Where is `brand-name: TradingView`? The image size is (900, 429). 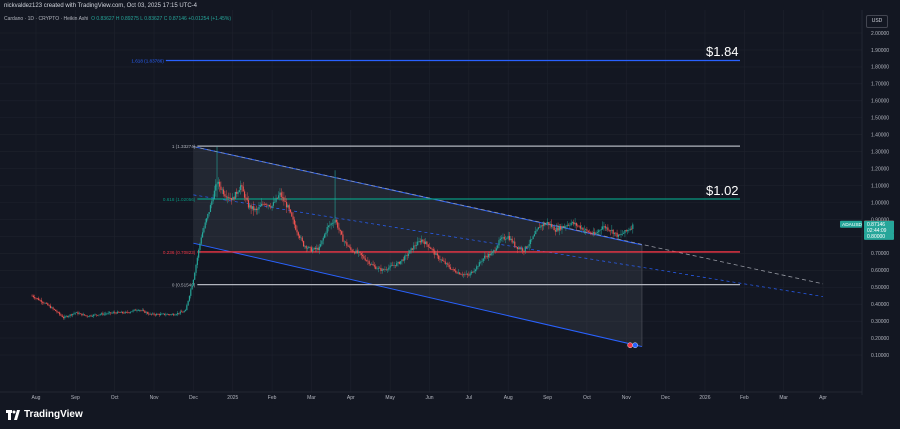
brand-name: TradingView is located at coordinates (53, 414).